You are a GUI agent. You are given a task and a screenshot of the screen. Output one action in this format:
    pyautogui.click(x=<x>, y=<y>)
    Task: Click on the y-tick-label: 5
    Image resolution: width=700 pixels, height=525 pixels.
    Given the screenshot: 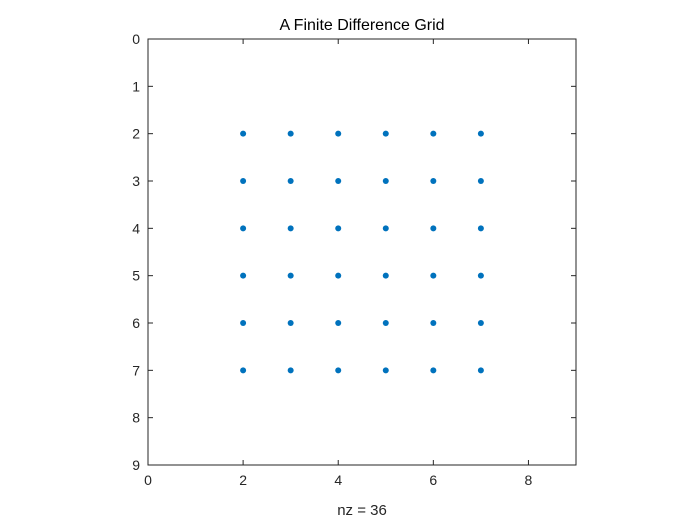 What is the action you would take?
    pyautogui.click(x=136, y=276)
    